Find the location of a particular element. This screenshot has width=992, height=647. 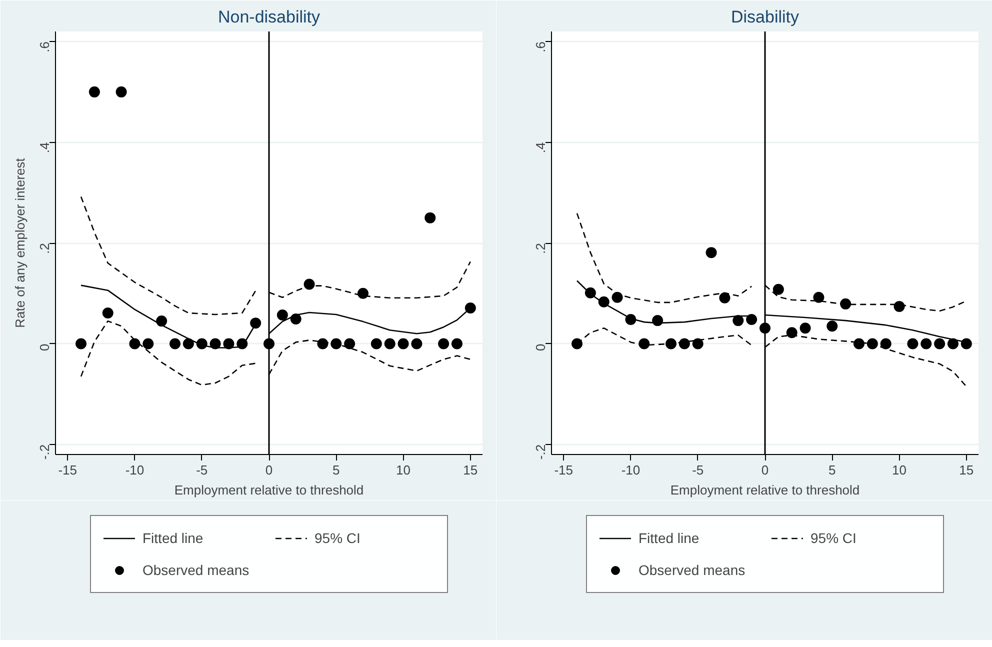

chart-title: Non-disability is located at coordinates (269, 17).